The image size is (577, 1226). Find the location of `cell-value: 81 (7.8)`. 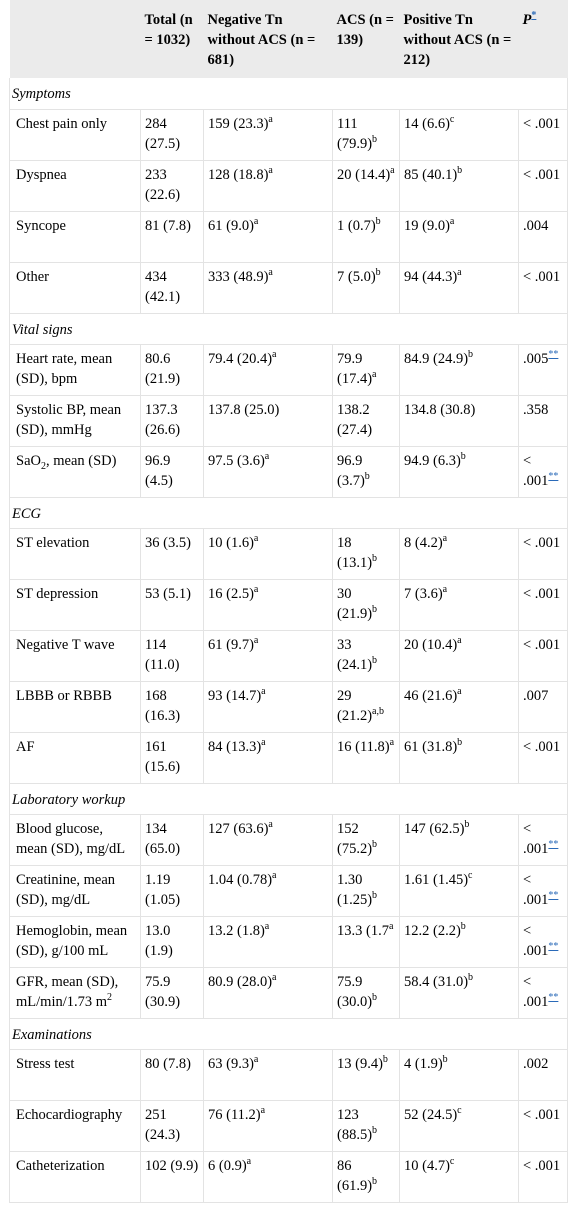

cell-value: 81 (7.8) is located at coordinates (168, 225).